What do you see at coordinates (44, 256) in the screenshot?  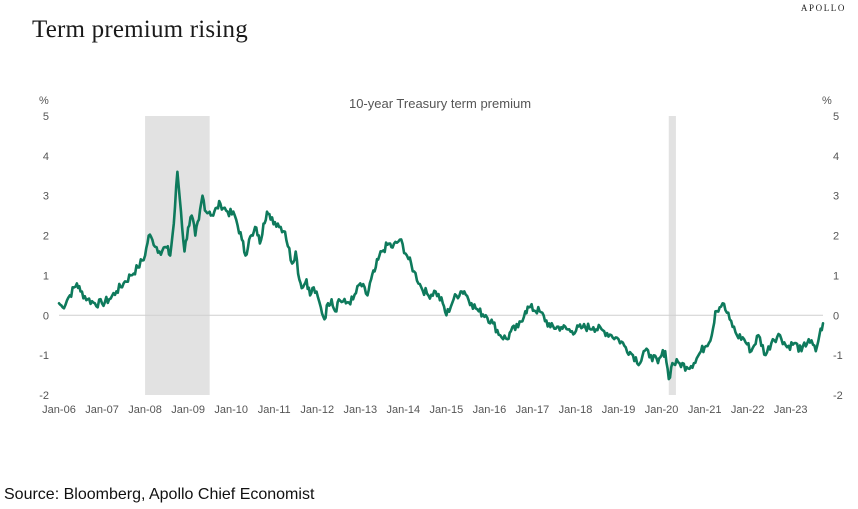 I see `y-axis-left: 5 4 3 2 1 0 -1 -2` at bounding box center [44, 256].